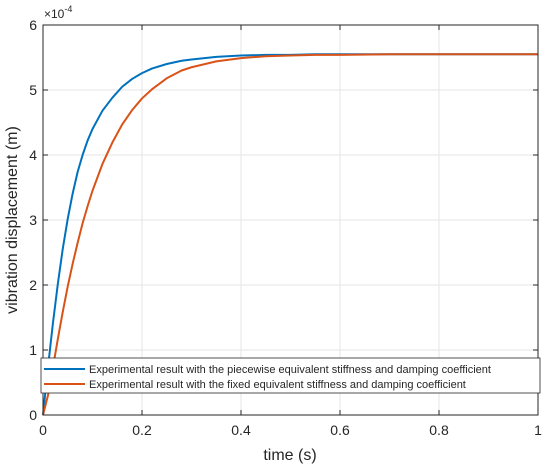 Image resolution: width=550 pixels, height=471 pixels. Describe the element at coordinates (289, 455) in the screenshot. I see `x-axis-label: time (s)` at that location.